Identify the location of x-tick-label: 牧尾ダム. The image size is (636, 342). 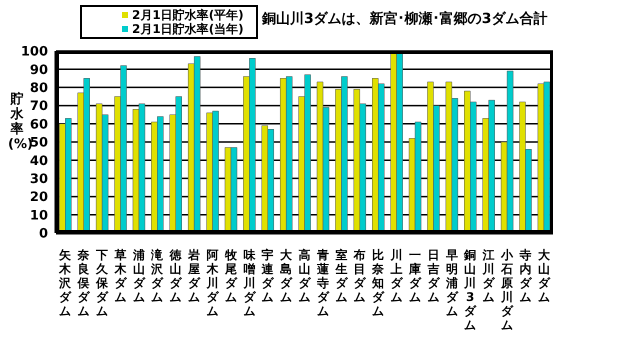
(231, 276).